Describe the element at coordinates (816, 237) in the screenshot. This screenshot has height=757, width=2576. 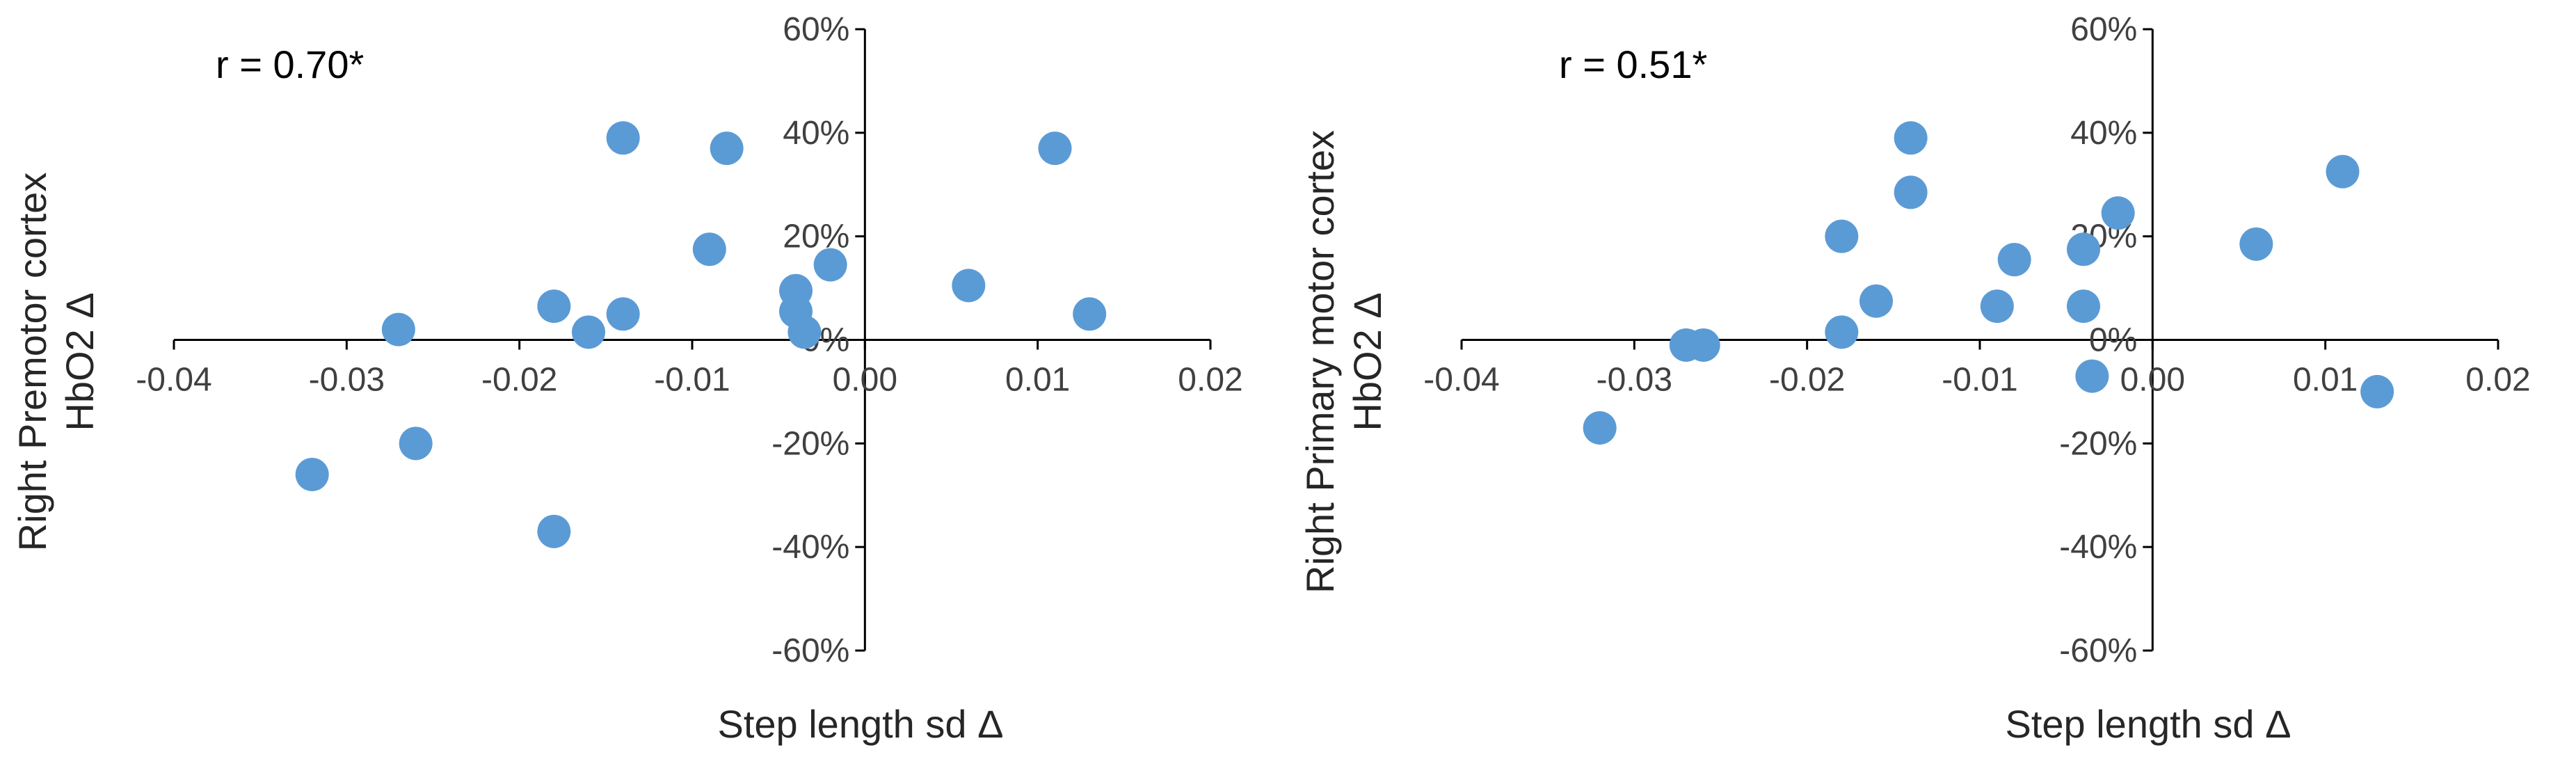
I see `y-tick-label: 20%` at that location.